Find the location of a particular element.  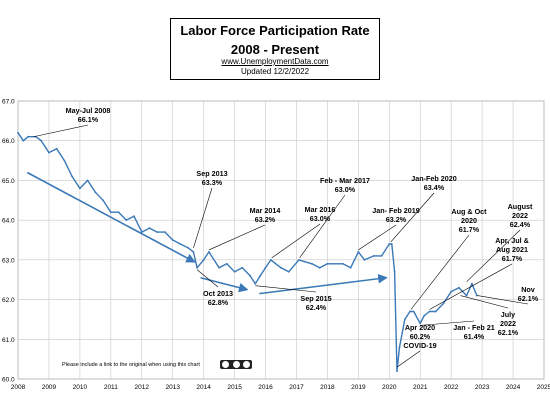

x-tick-label: 2011 is located at coordinates (111, 387).